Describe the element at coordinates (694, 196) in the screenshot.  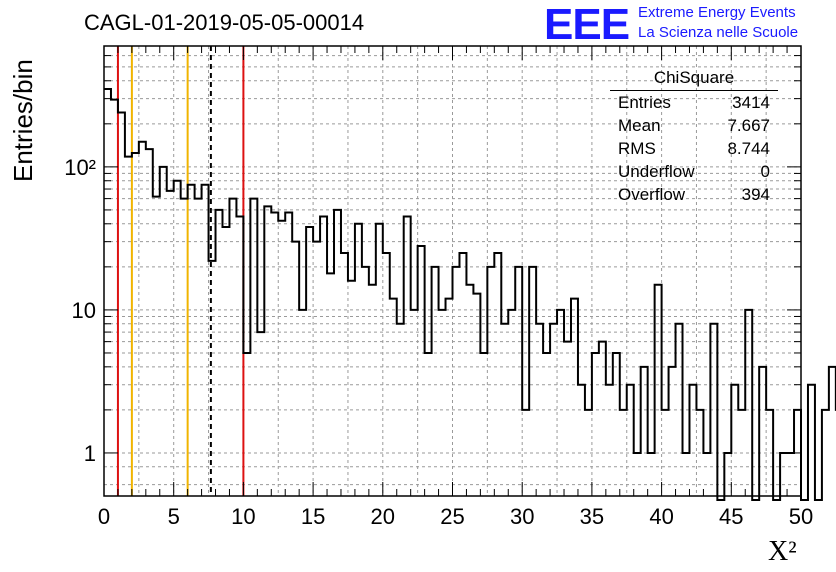
I see `stats-row: Overflow 394` at that location.